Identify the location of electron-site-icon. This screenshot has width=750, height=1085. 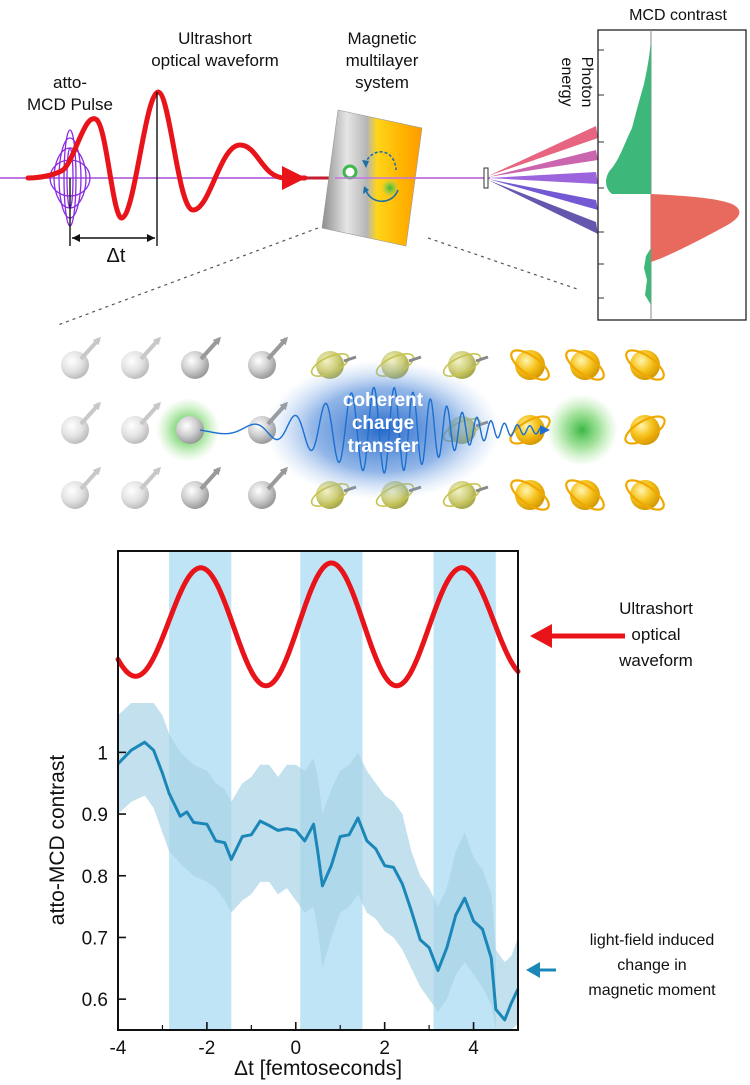
(390, 188).